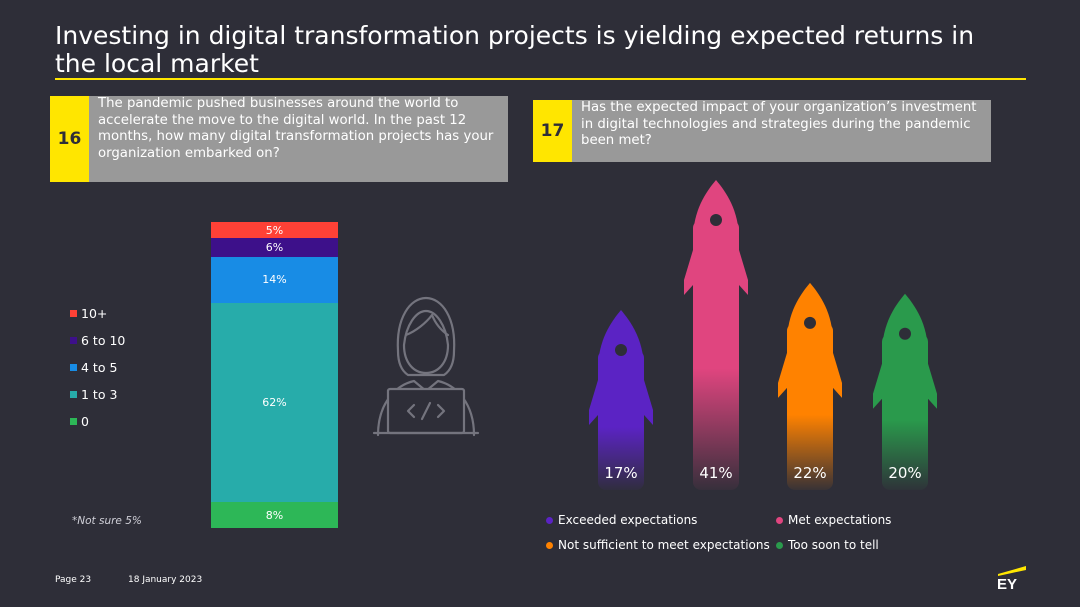 The height and width of the screenshot is (607, 1080). I want to click on bar-segment-1: 62%, so click(274, 402).